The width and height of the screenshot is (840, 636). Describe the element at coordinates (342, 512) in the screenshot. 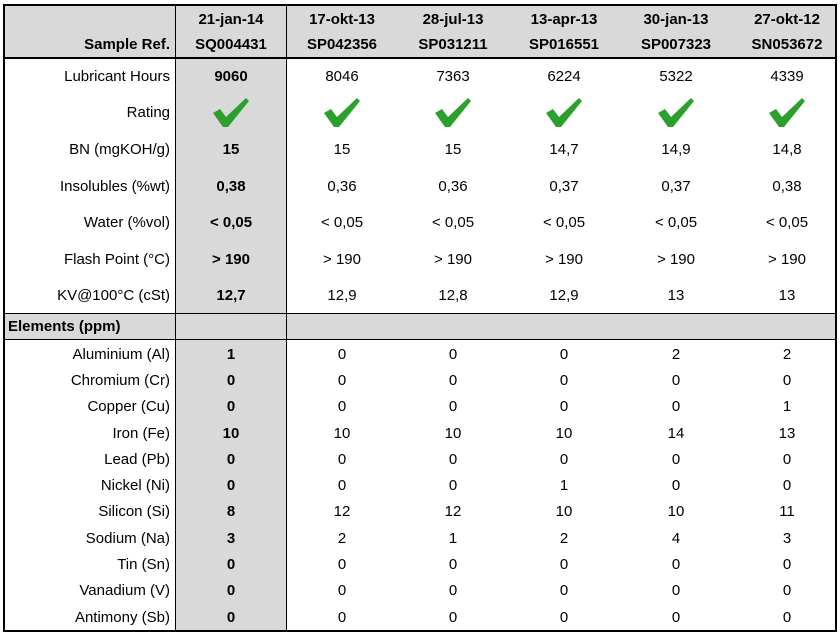

I see `element-value: 12` at that location.